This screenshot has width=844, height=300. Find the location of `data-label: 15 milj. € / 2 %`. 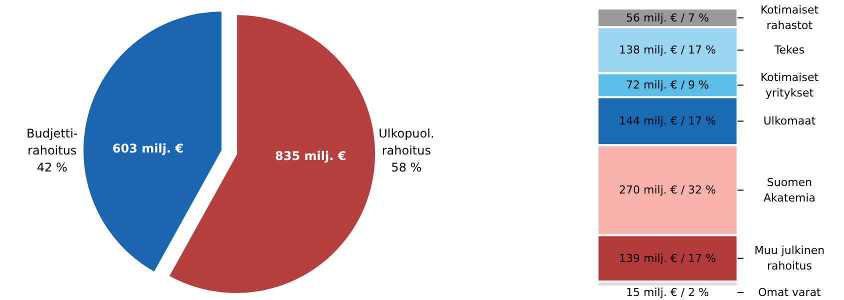

data-label: 15 milj. € / 2 % is located at coordinates (668, 292).